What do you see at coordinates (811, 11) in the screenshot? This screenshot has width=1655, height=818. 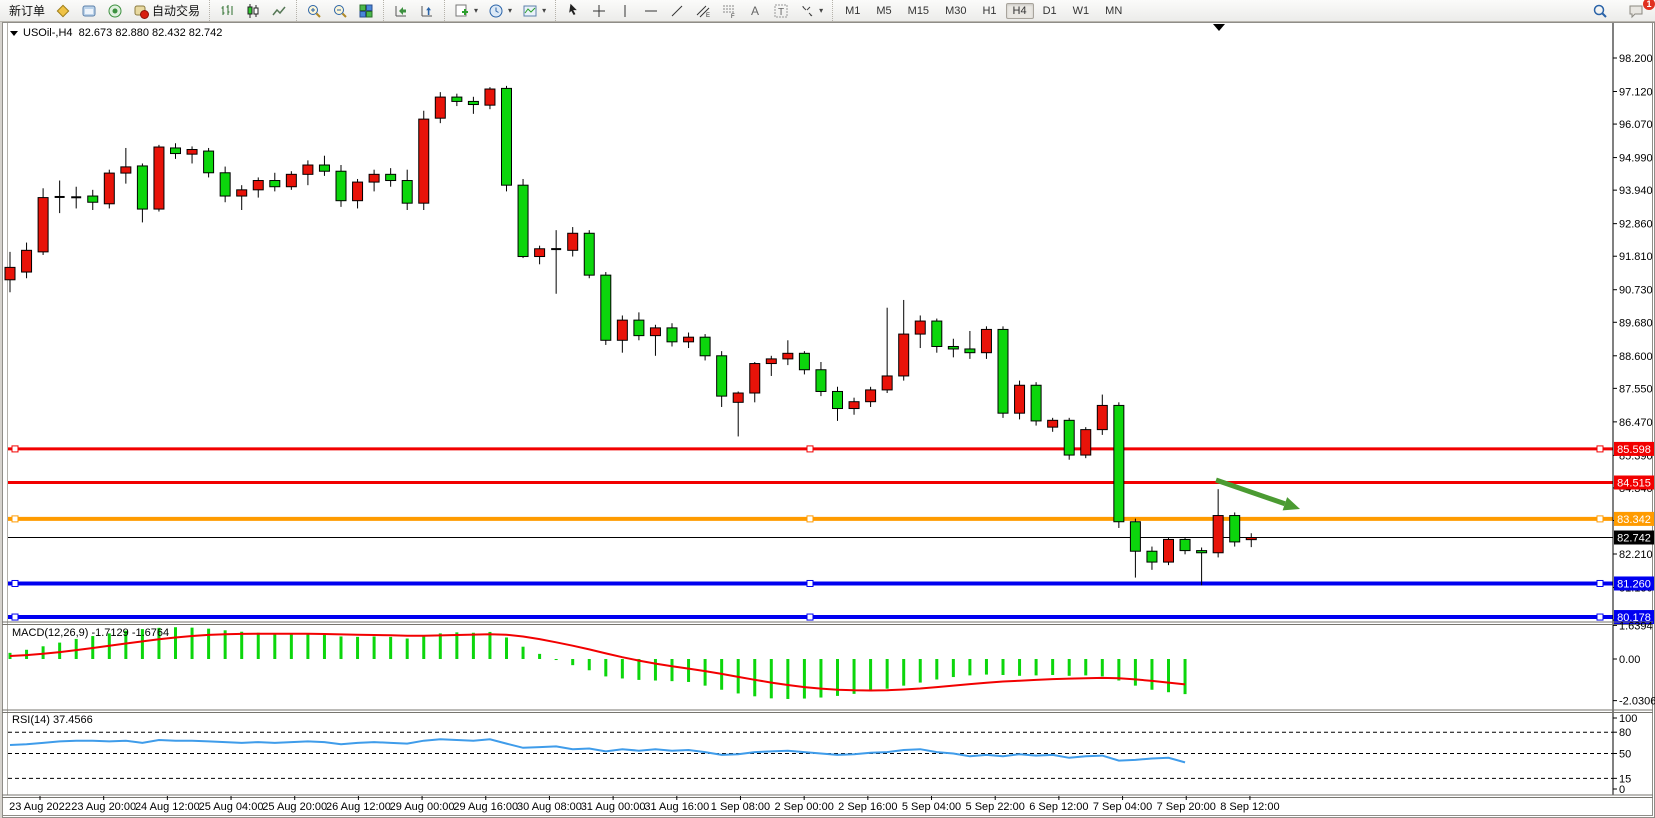 I see `shapes-tool-button: ▾` at bounding box center [811, 11].